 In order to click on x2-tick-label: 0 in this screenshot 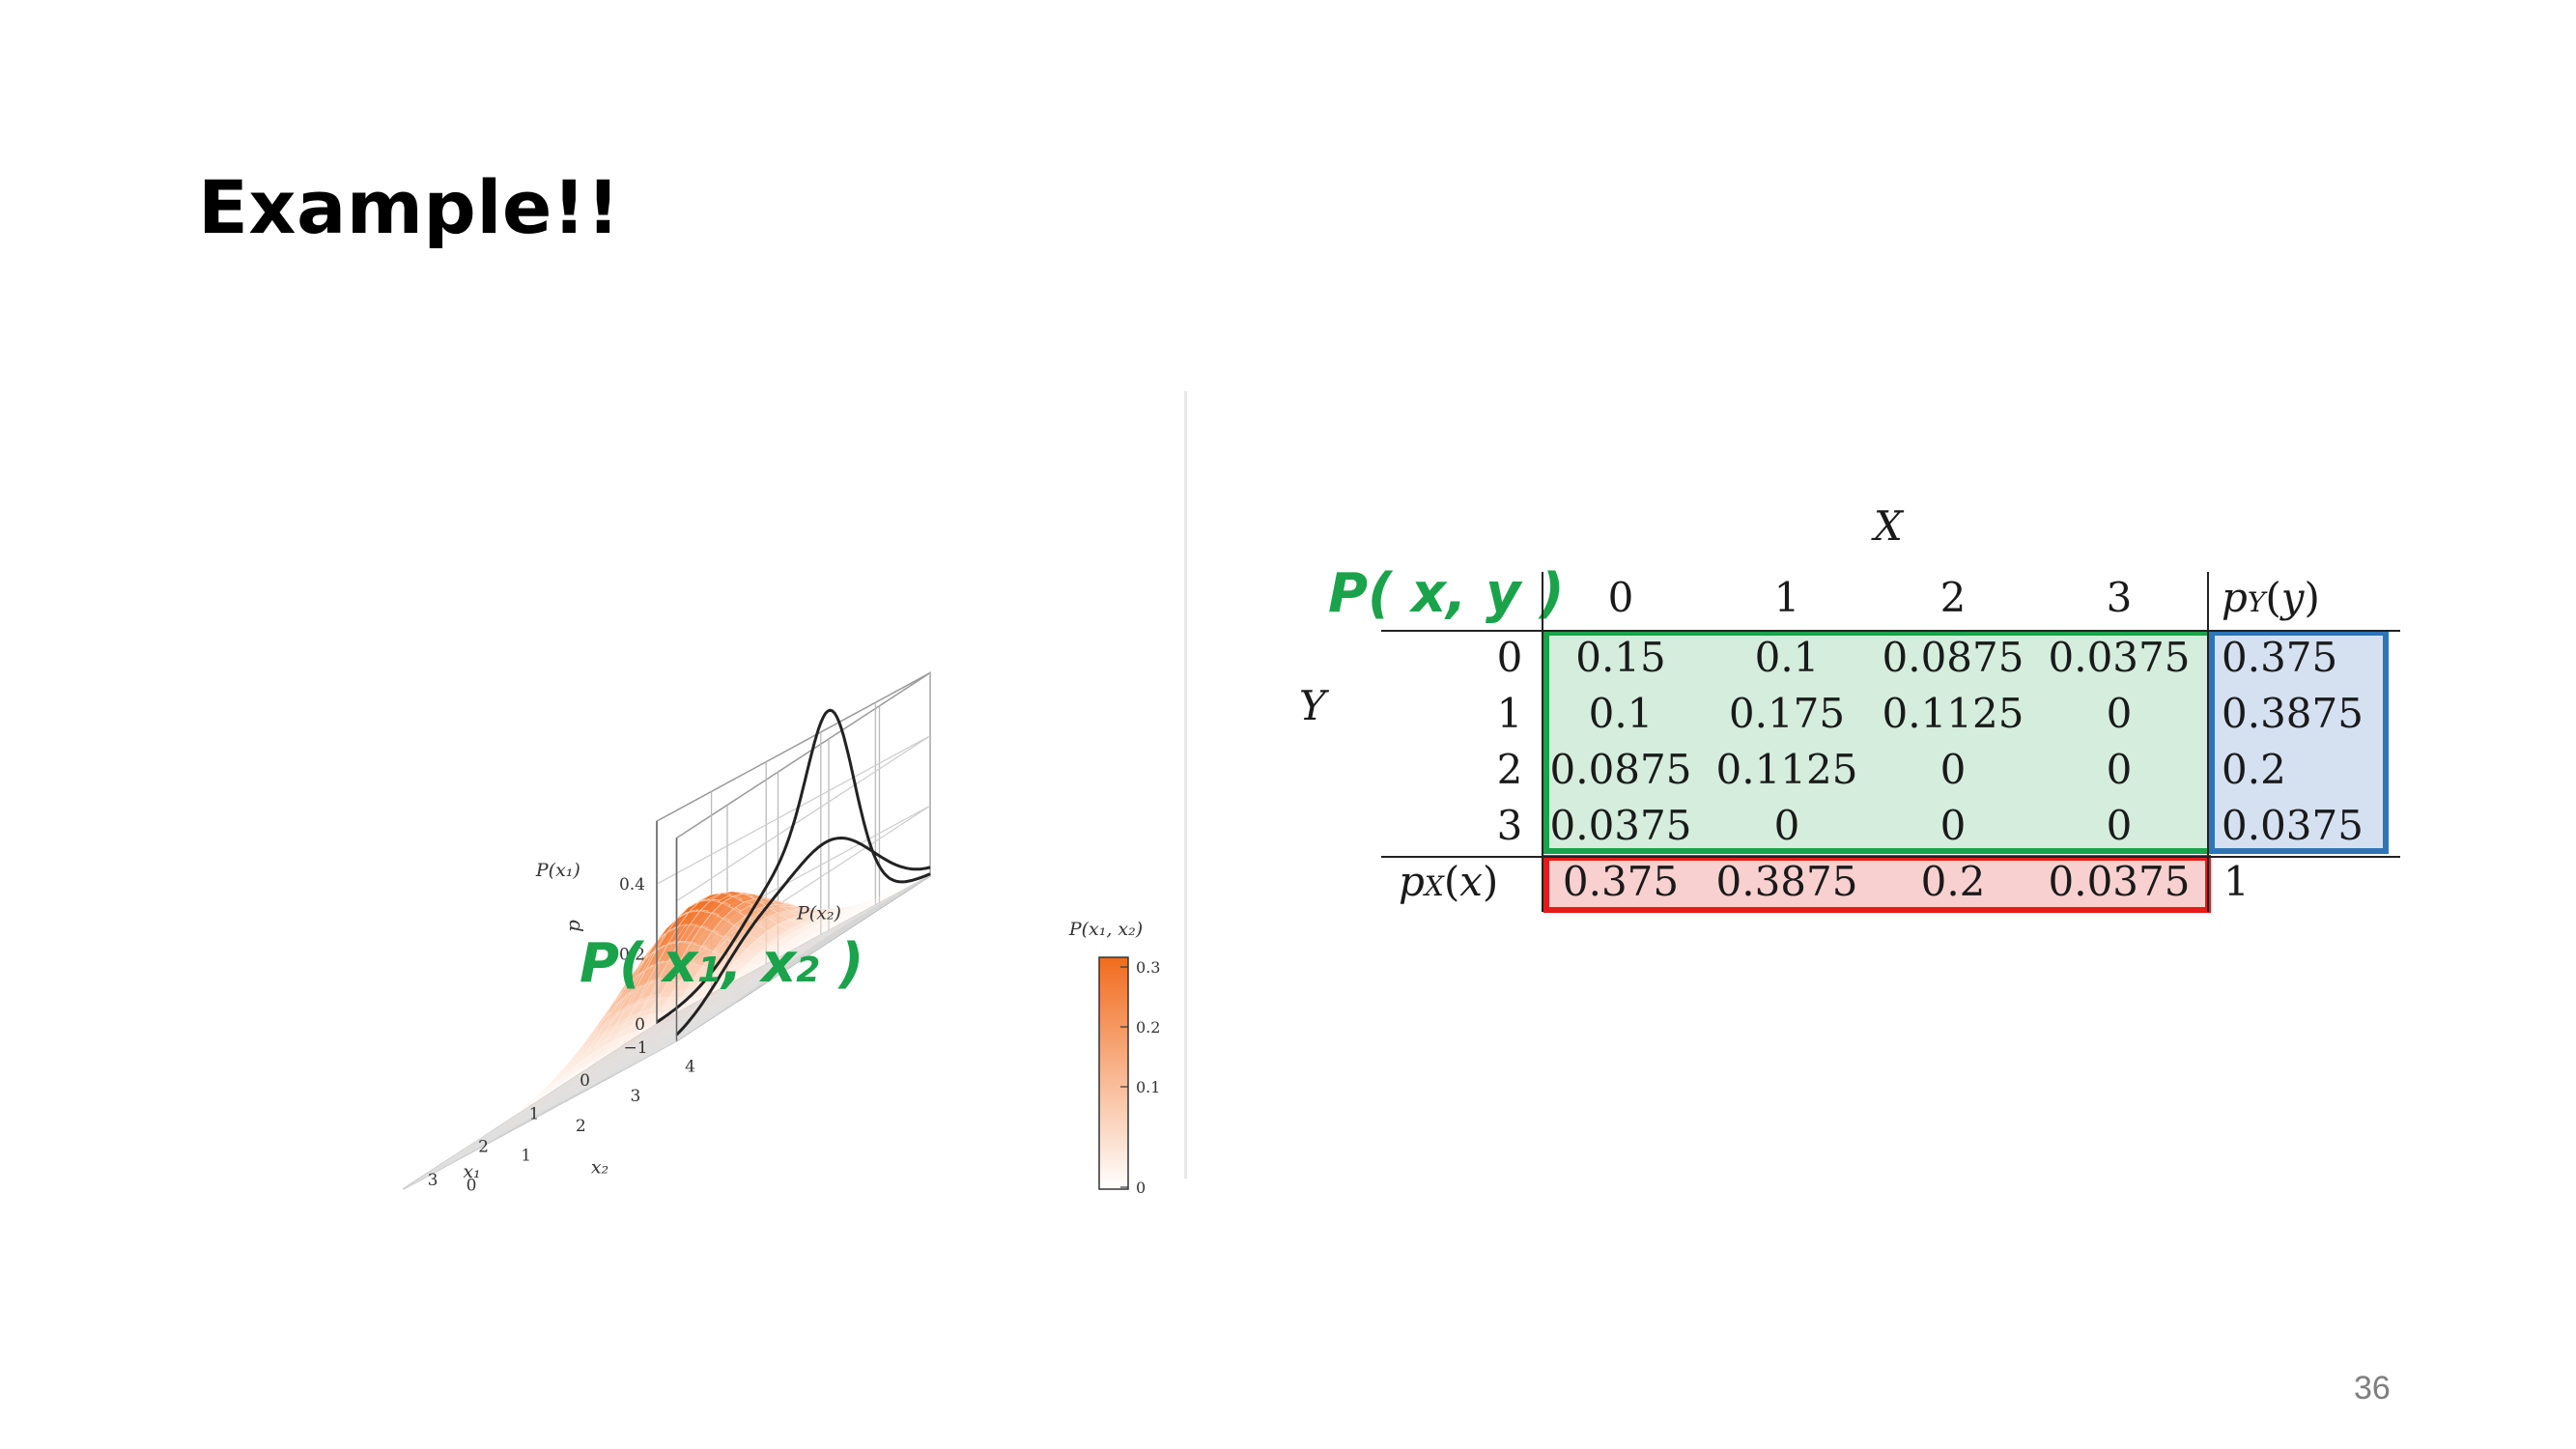, I will do `click(472, 1184)`.